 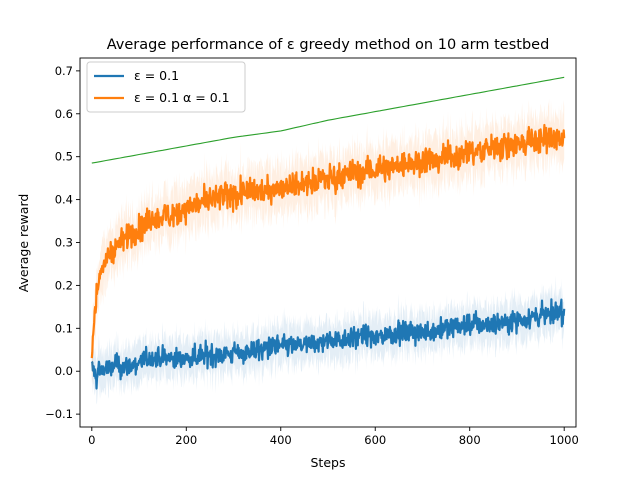 I want to click on y-tick-label: 0.3, so click(x=64, y=243).